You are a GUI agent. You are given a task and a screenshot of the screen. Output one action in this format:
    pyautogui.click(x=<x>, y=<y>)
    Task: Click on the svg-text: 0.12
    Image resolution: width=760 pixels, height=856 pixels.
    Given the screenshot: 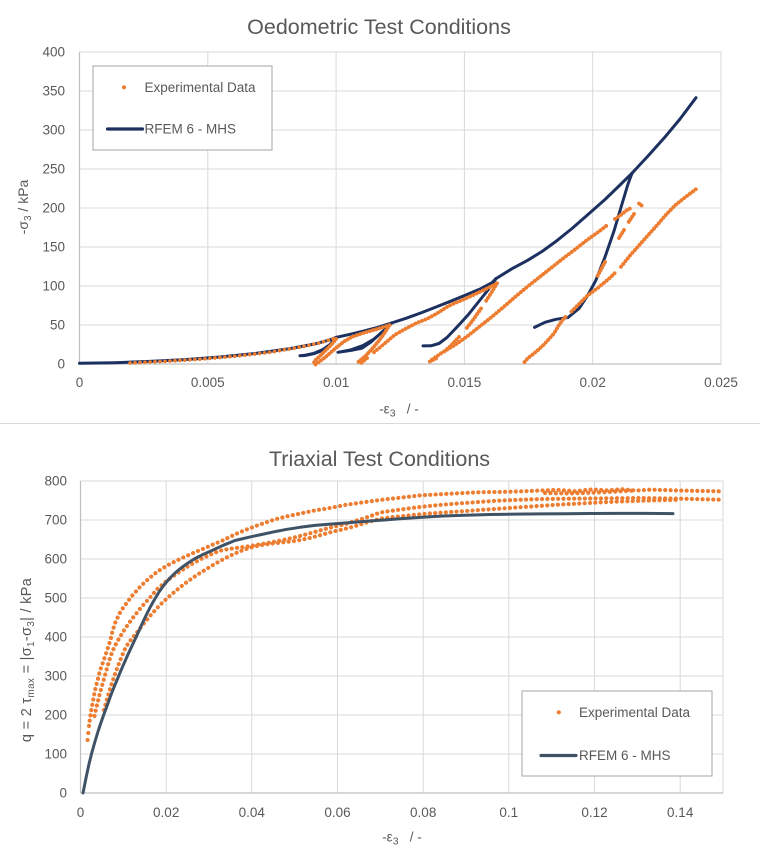 What is the action you would take?
    pyautogui.click(x=594, y=812)
    